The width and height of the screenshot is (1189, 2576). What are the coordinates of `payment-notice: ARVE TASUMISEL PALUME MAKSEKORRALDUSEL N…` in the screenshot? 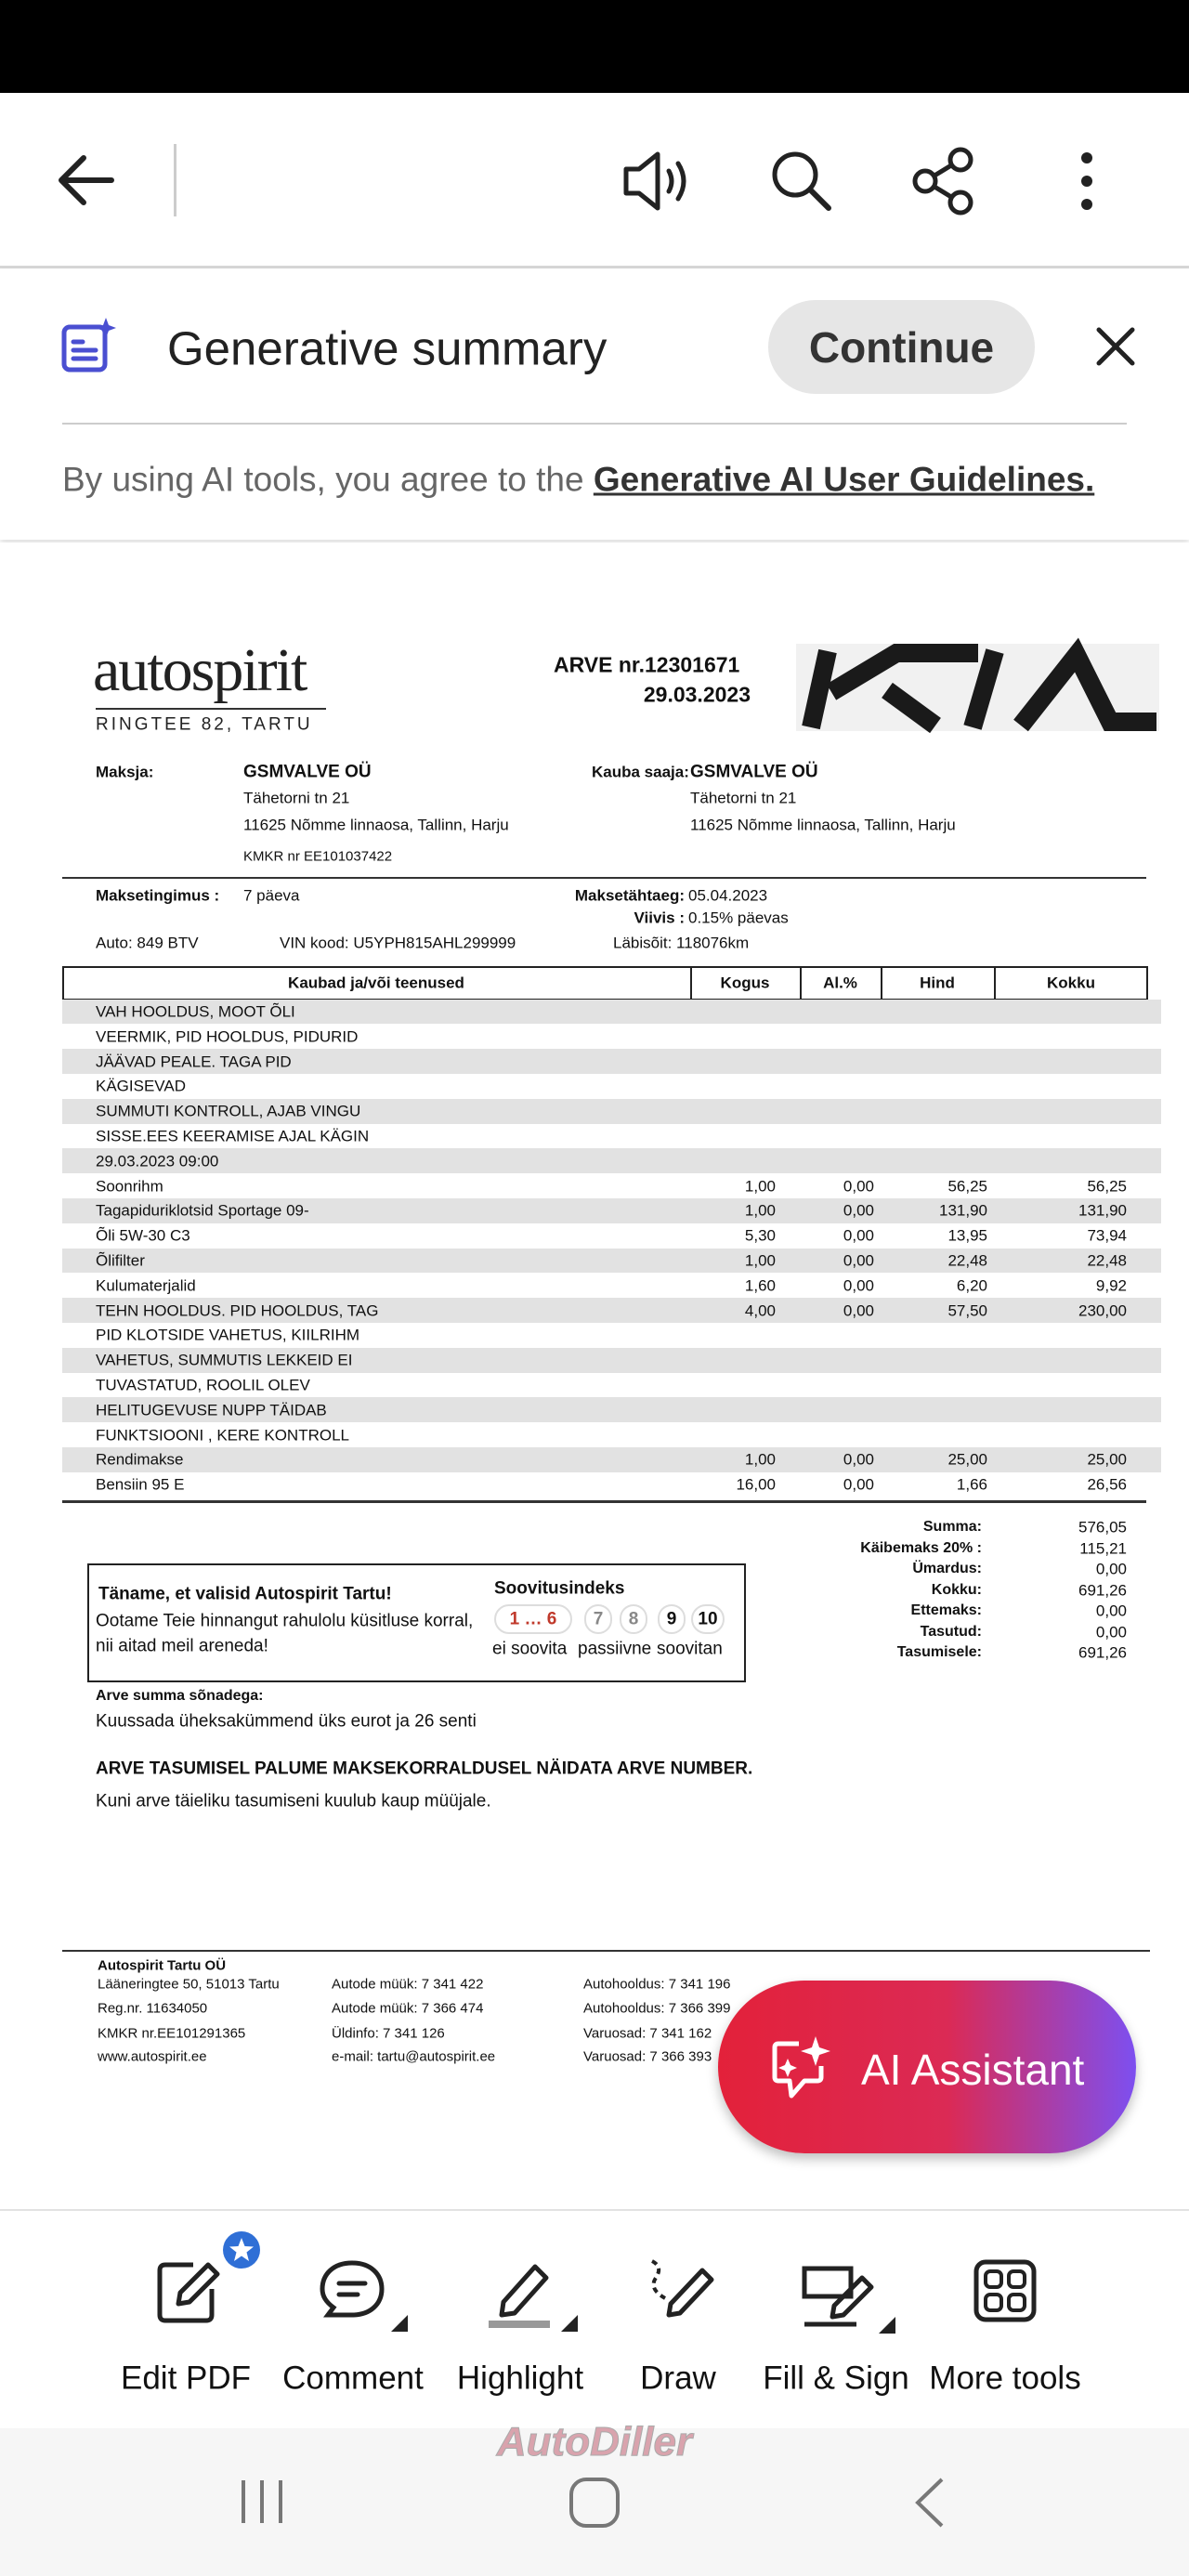 It's located at (424, 1769).